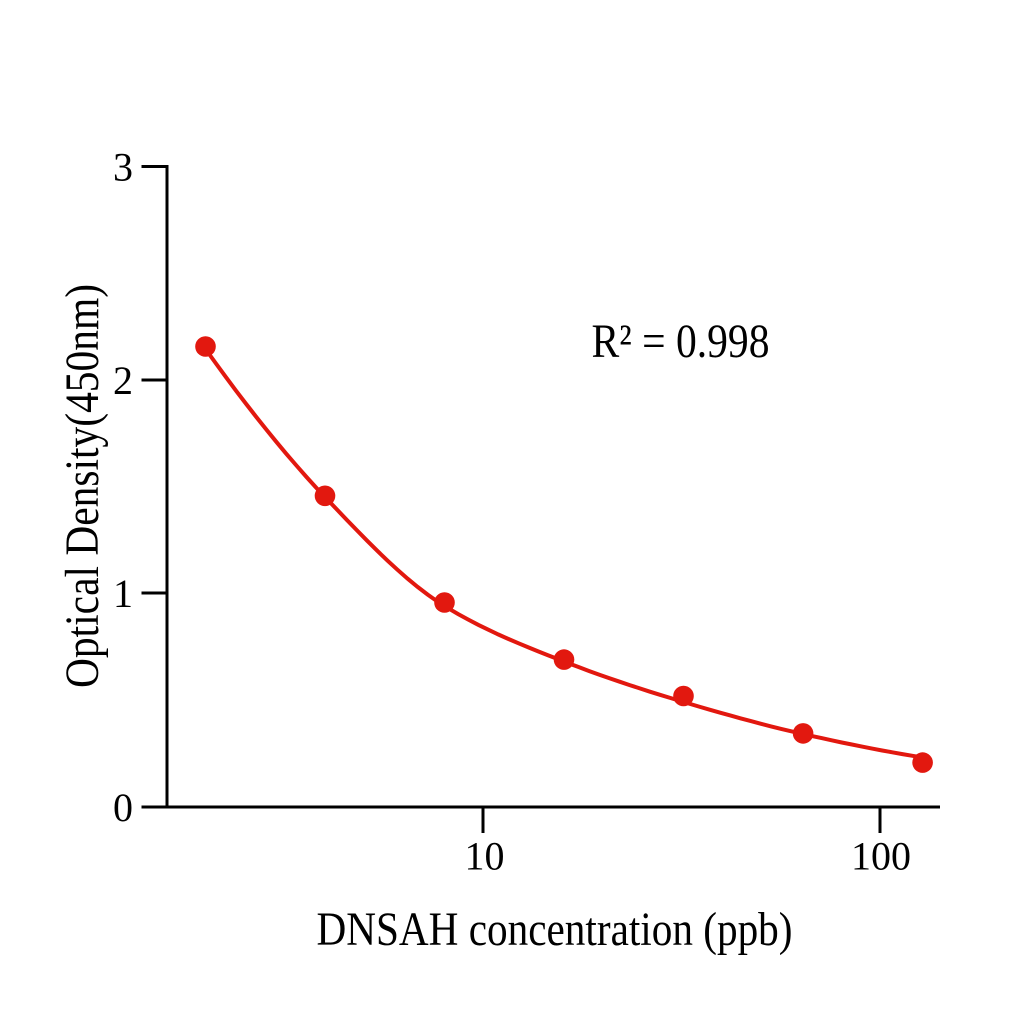 The width and height of the screenshot is (1024, 1024). I want to click on svg-text: 100, so click(881, 856).